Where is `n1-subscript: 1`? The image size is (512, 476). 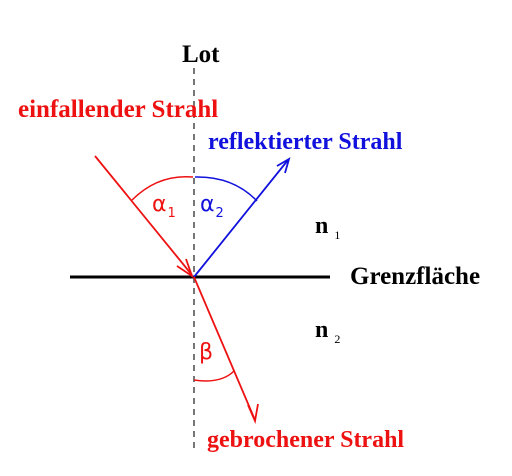
n1-subscript: 1 is located at coordinates (337, 235).